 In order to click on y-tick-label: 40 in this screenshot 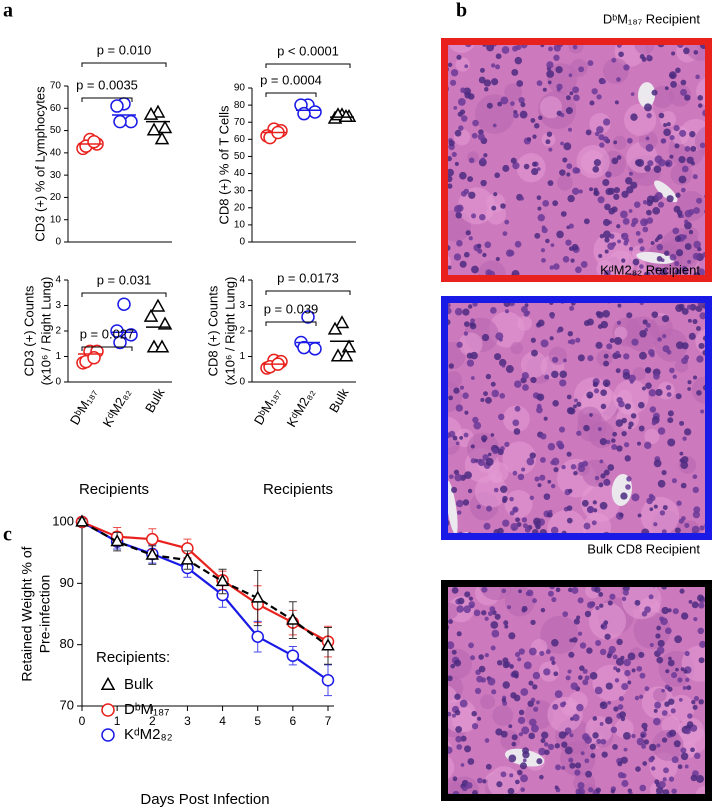, I will do `click(240, 173)`.